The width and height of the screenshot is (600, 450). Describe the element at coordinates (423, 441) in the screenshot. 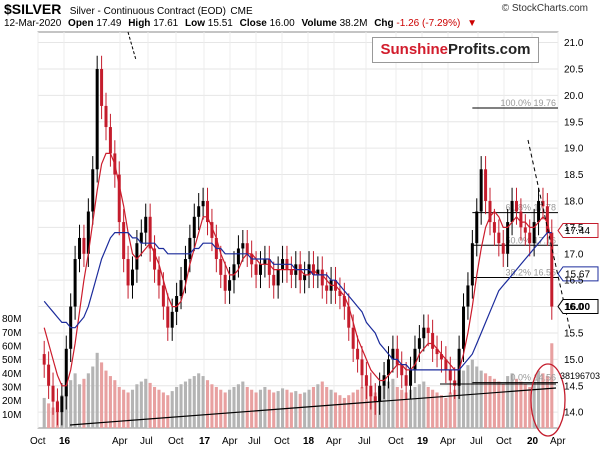

I see `x-tick-label: 19` at that location.